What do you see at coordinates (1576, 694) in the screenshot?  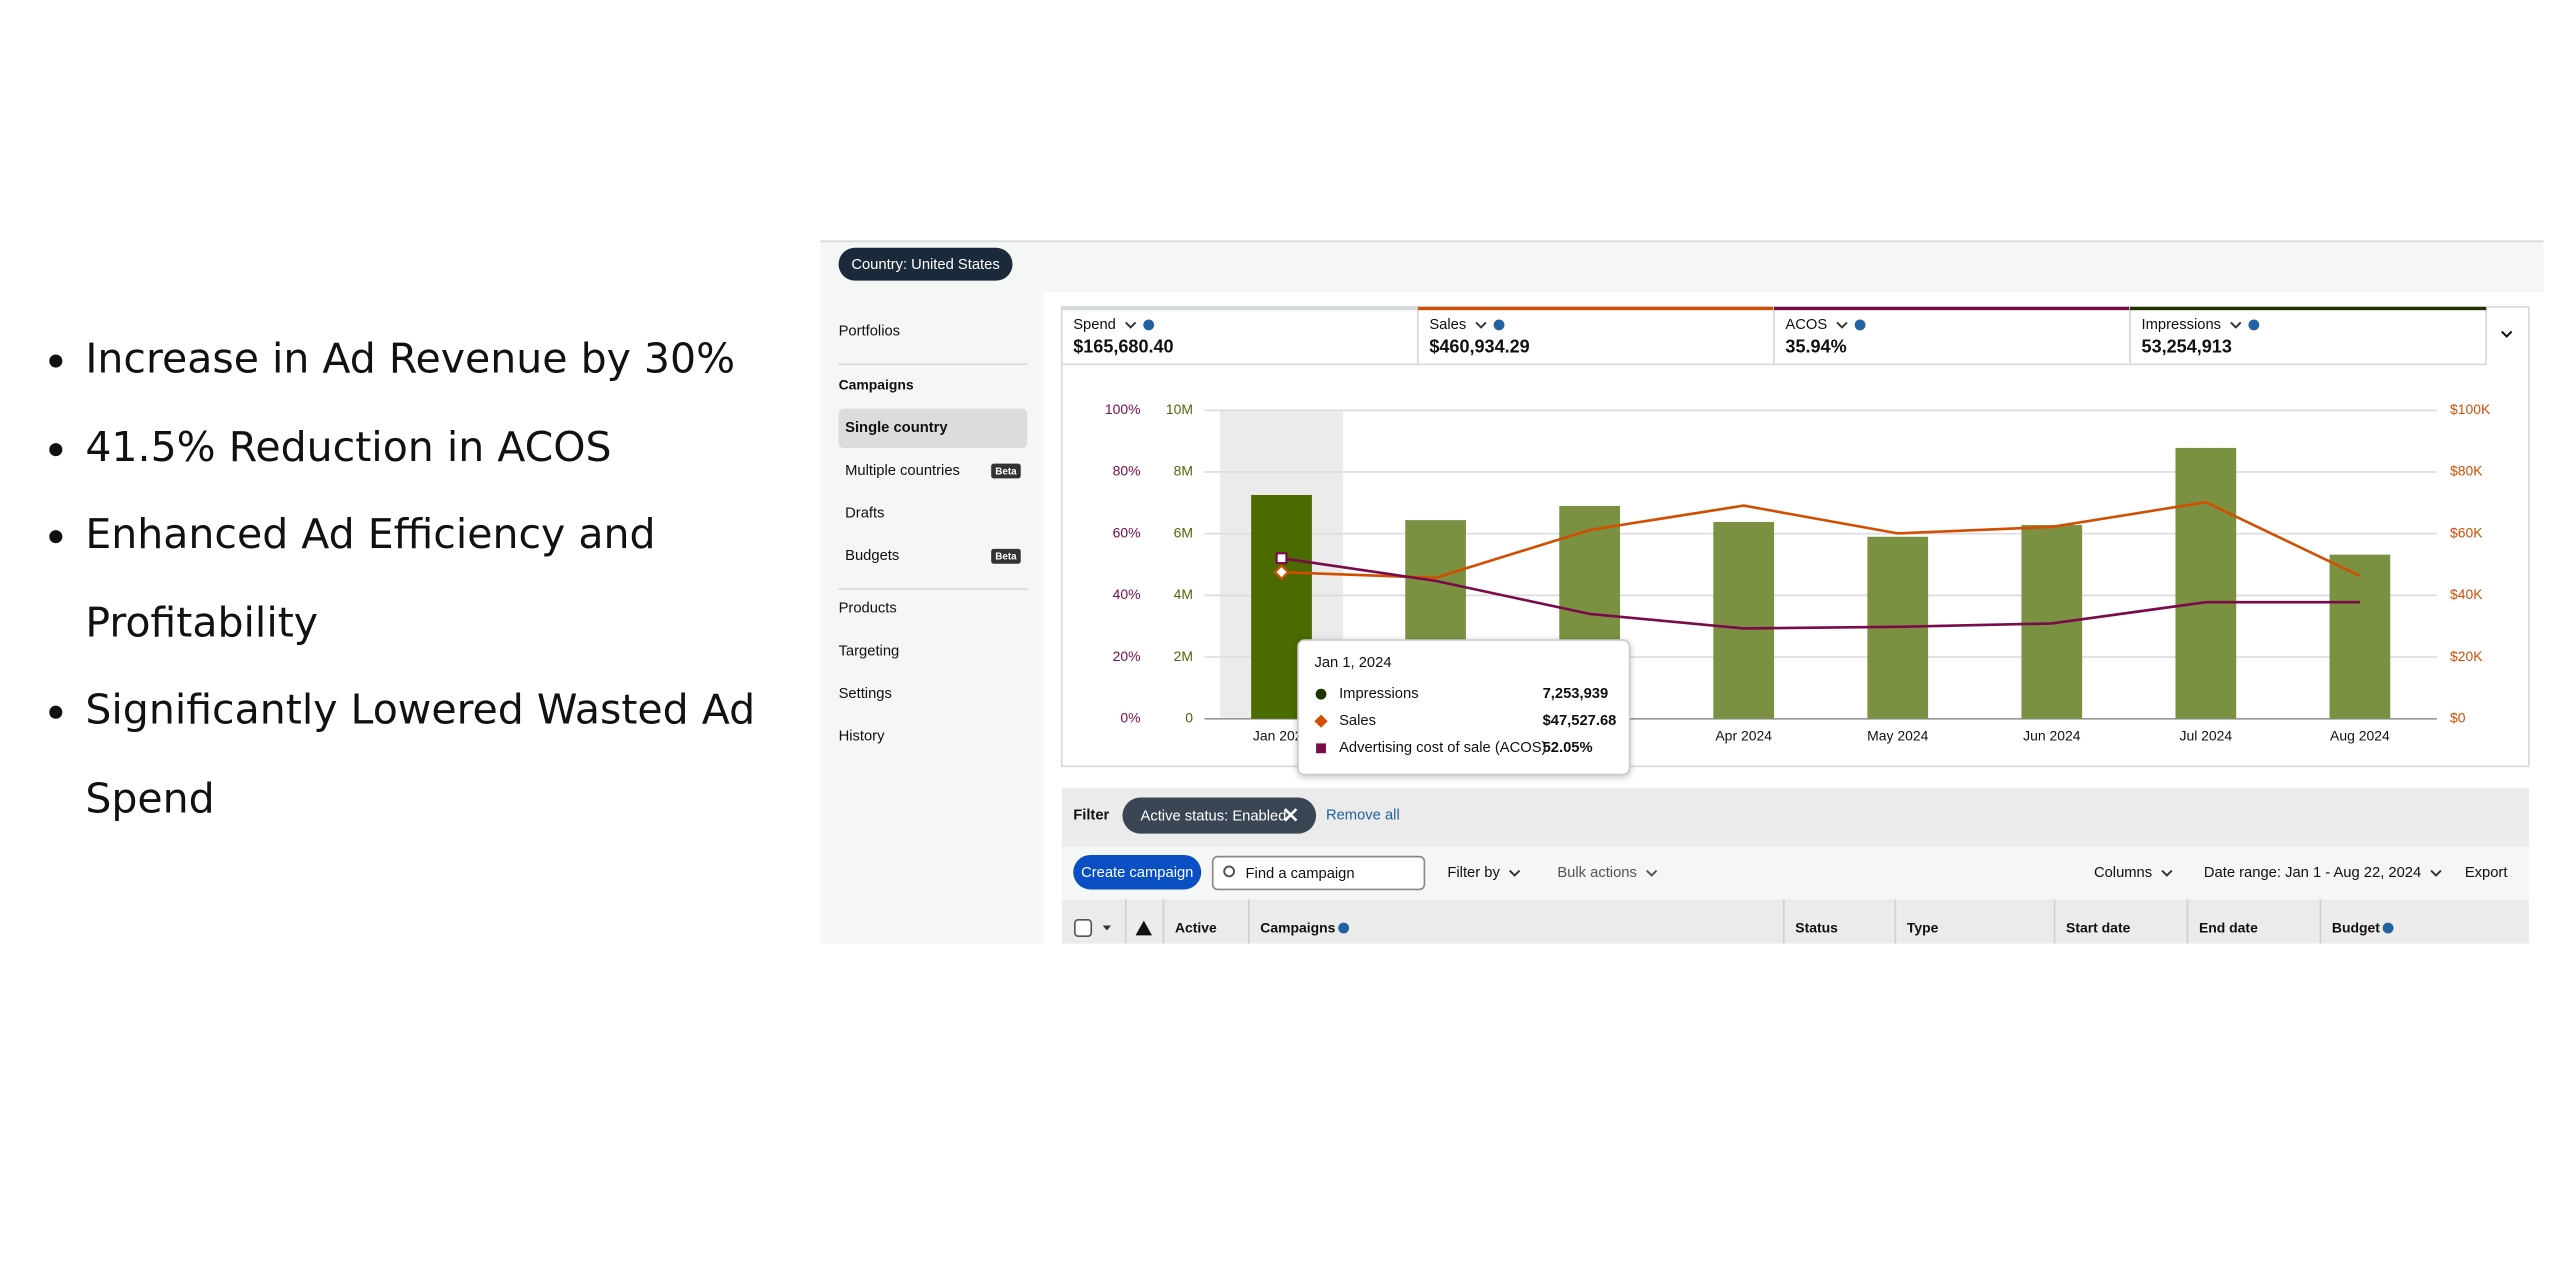 I see `tooltip-value: 7,253,939` at bounding box center [1576, 694].